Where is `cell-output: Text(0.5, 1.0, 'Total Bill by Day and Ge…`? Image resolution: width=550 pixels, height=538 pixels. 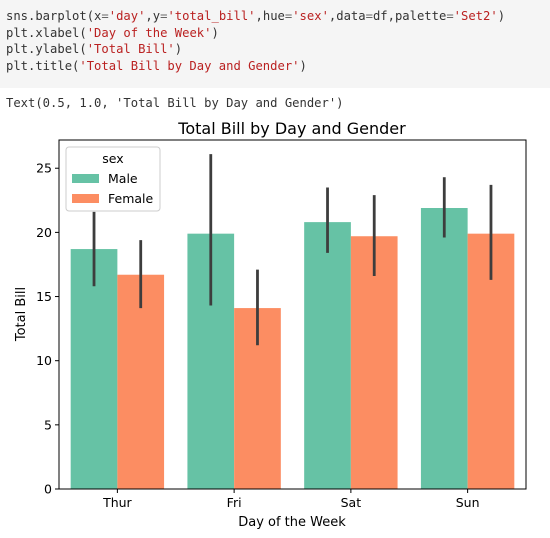
cell-output: Text(0.5, 1.0, 'Total Bill by Day and Ge… is located at coordinates (175, 103).